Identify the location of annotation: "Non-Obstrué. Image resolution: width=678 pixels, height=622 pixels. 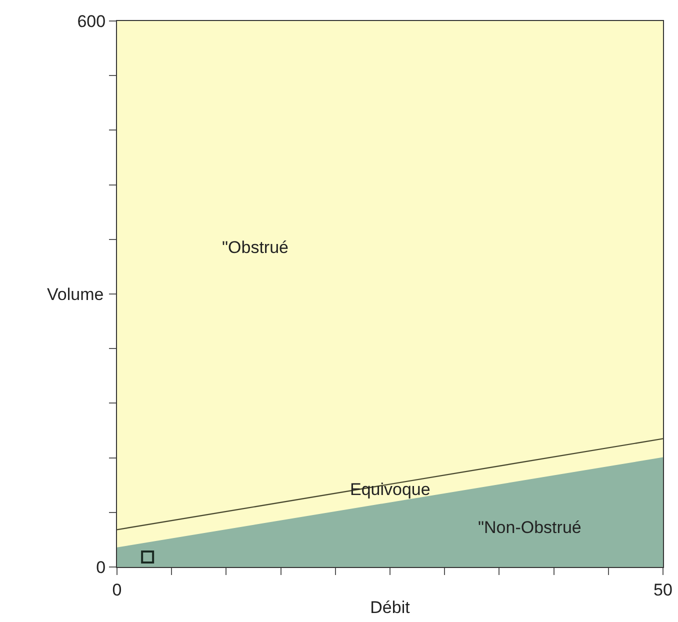
(530, 527).